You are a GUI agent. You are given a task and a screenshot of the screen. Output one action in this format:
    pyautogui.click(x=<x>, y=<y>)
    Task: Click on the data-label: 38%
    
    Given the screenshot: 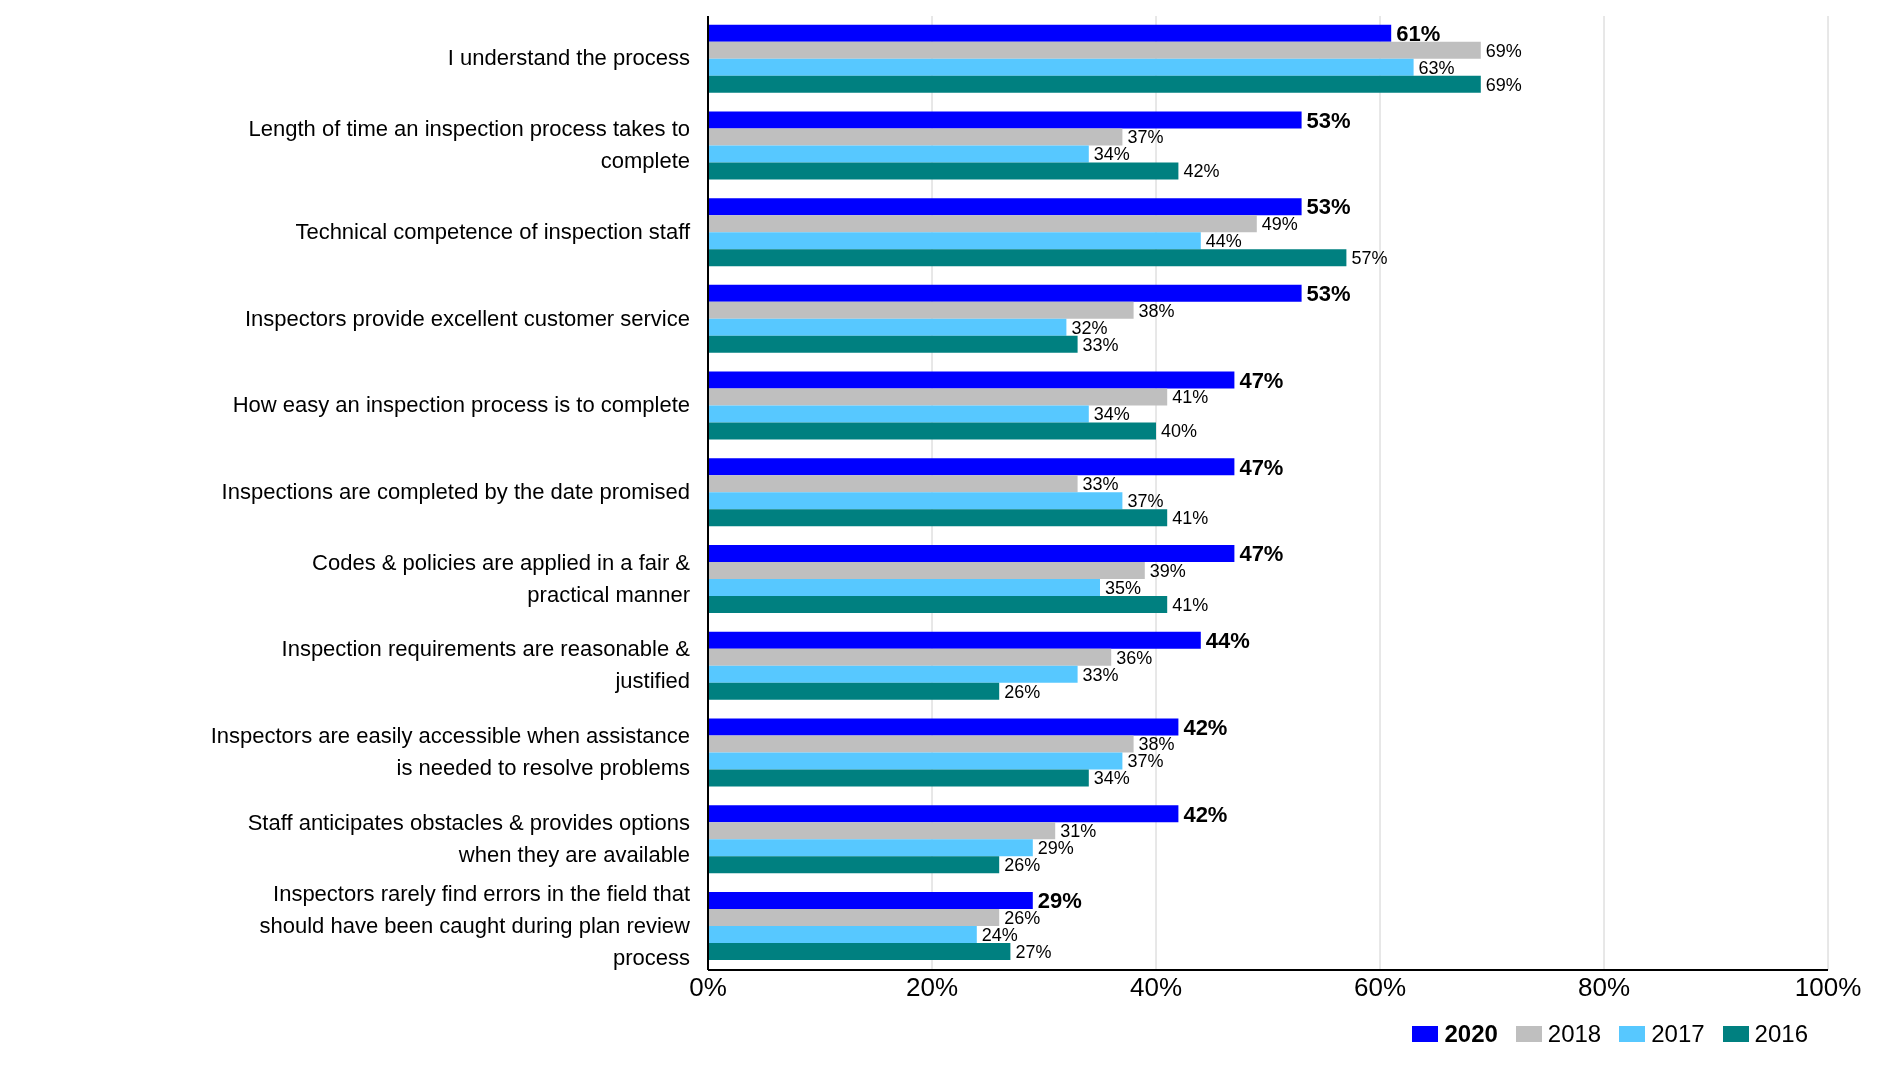 What is the action you would take?
    pyautogui.click(x=1156, y=310)
    